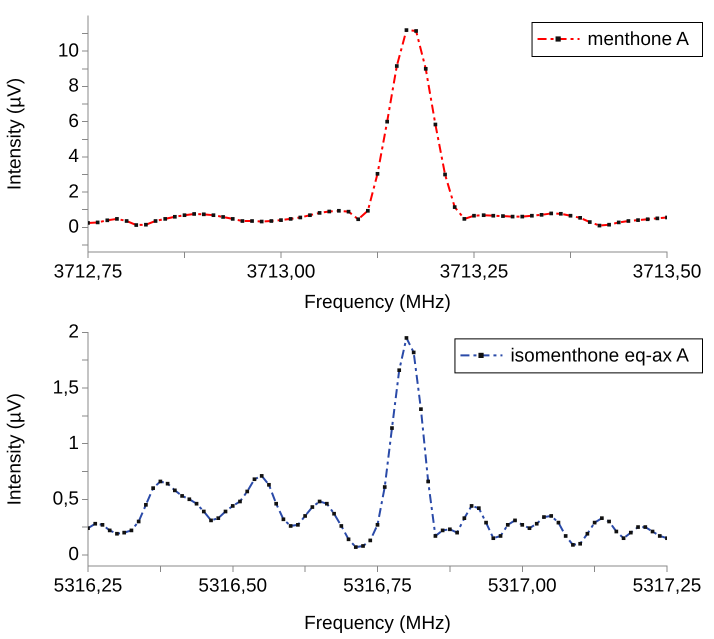 This screenshot has width=714, height=639. Describe the element at coordinates (65, 499) in the screenshot. I see `y-tick-label: 0,5` at that location.